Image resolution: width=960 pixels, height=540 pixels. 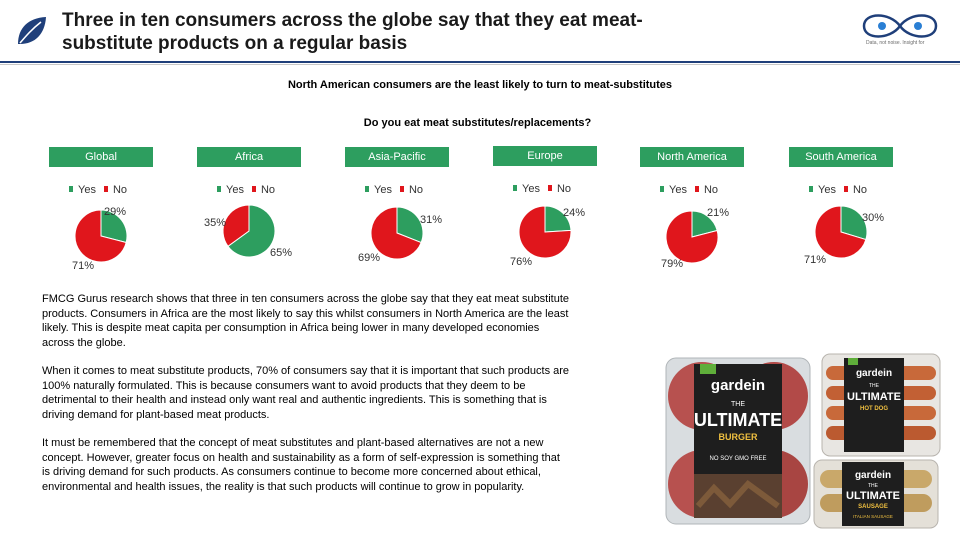 I want to click on pie-label-no-north-america: 79%, so click(x=672, y=264).